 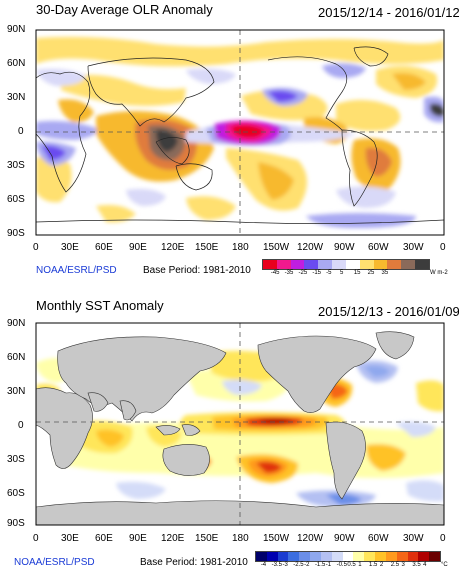 I want to click on sst-base-period: Base Period: 1981-2010, so click(x=194, y=562).